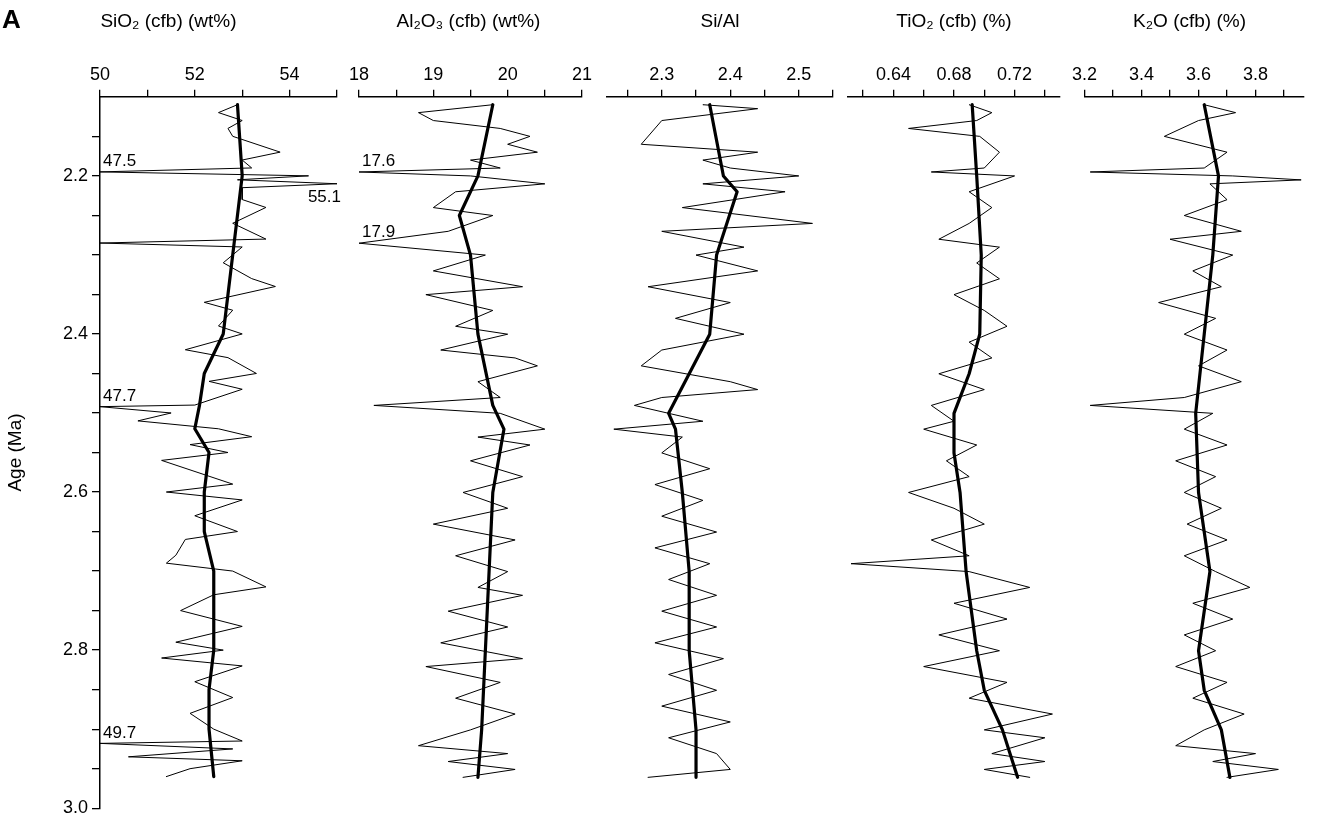  Describe the element at coordinates (433, 73) in the screenshot. I see `x-tick-label: 19` at that location.